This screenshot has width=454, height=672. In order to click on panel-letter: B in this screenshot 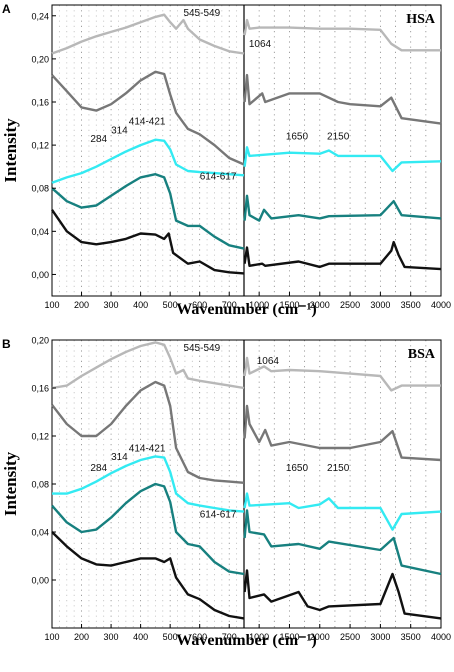, I will do `click(6, 344)`.